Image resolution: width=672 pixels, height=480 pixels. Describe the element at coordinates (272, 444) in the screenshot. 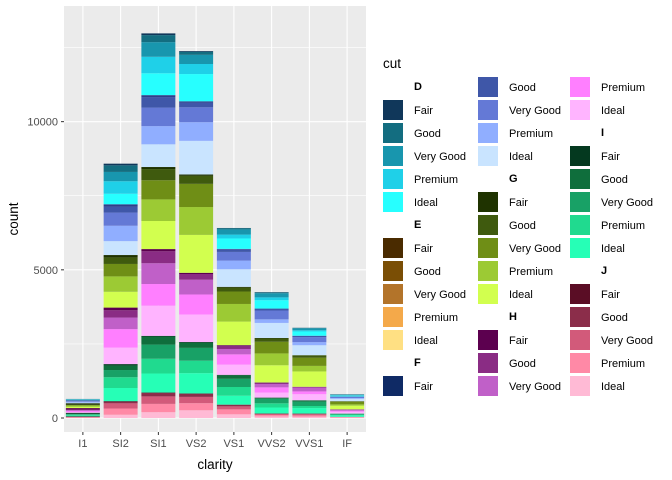

I see `x-tick-label: VVS2` at that location.